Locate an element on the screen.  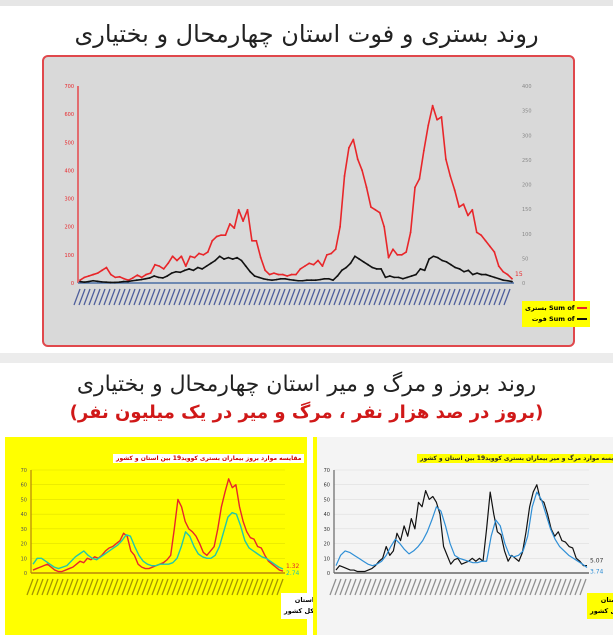
y2-tick-label: 200 is located at coordinates (527, 186).